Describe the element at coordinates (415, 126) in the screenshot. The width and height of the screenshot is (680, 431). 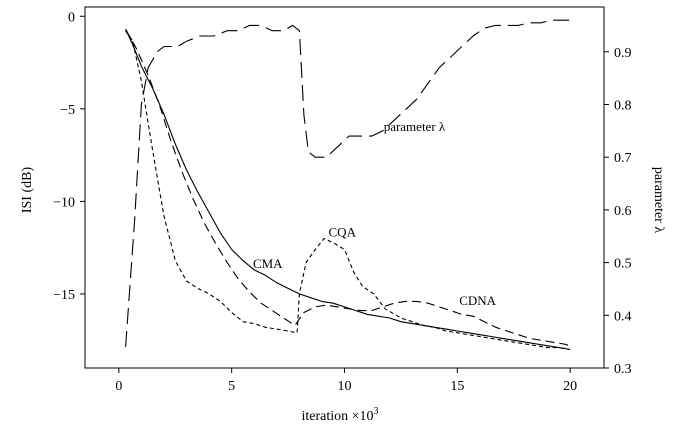
I see `annotation-label: parameter λ` at that location.